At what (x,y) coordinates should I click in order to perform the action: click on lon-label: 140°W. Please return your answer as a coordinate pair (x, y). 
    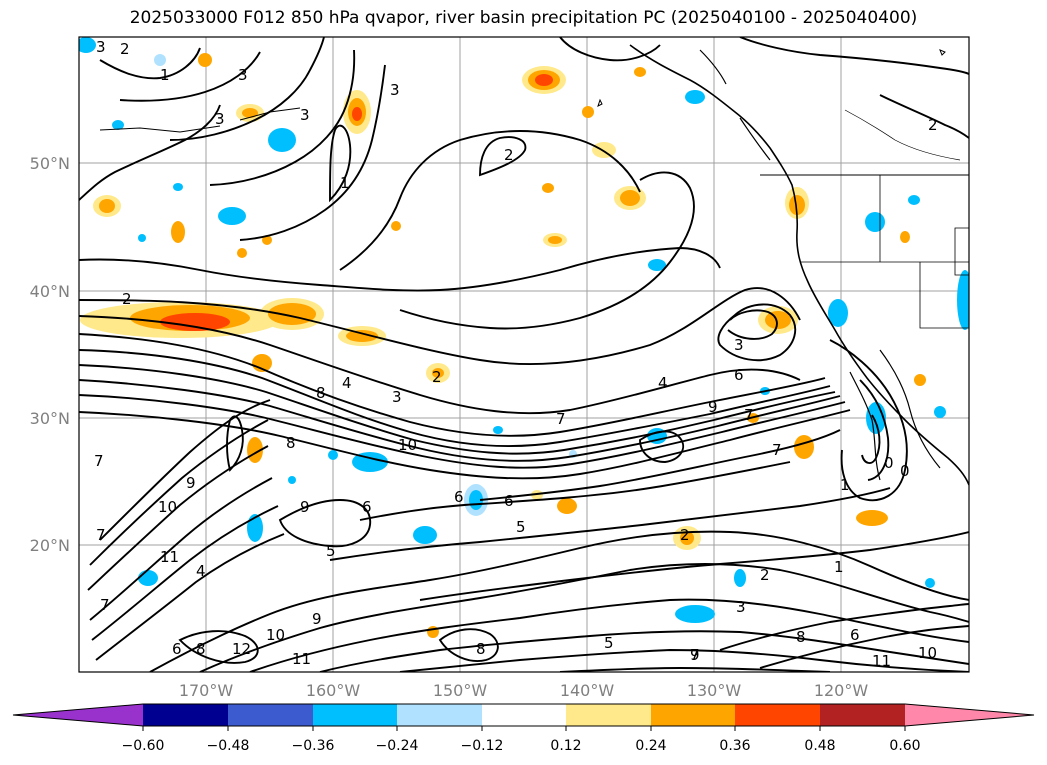
    Looking at the image, I should click on (587, 690).